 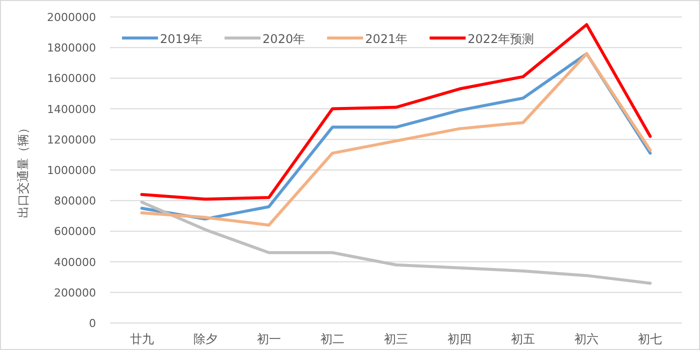 What do you see at coordinates (386, 39) in the screenshot?
I see `legend-label: 2021年` at bounding box center [386, 39].